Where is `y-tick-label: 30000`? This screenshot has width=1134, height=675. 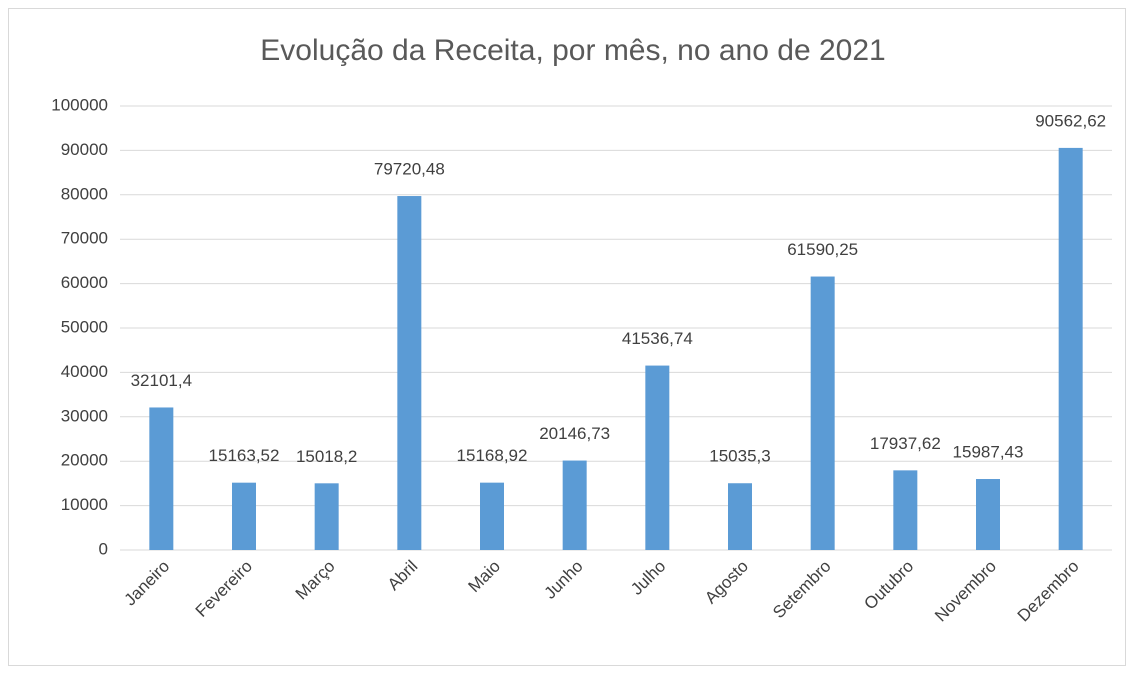 y-tick-label: 30000 is located at coordinates (84, 415).